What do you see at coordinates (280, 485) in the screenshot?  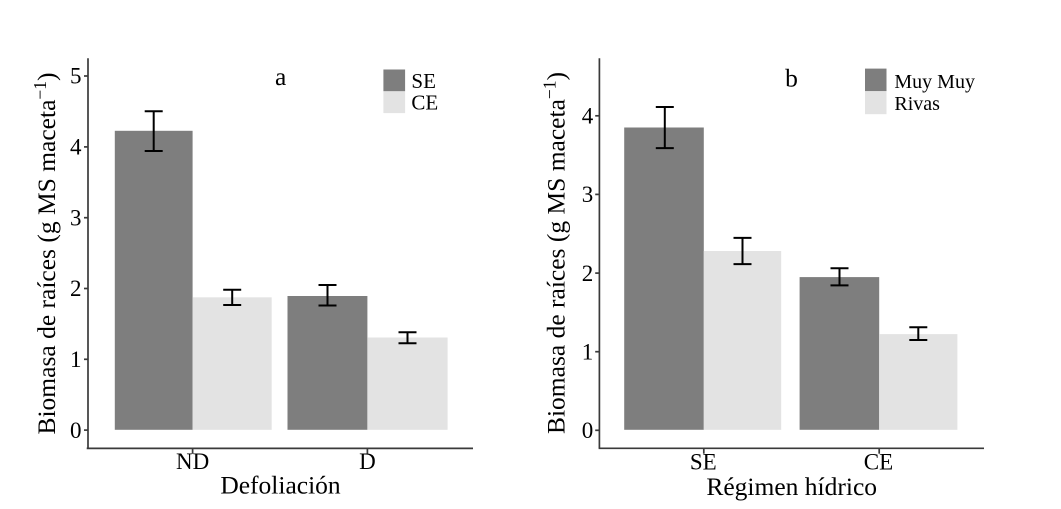 I see `svg-text: Defoliación` at bounding box center [280, 485].